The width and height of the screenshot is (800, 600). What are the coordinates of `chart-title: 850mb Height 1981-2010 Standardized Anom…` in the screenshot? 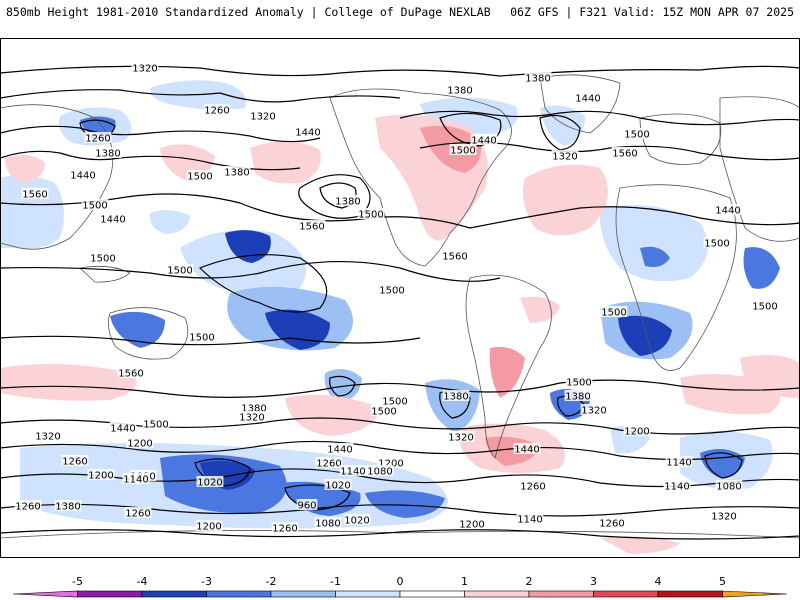 It's located at (248, 12).